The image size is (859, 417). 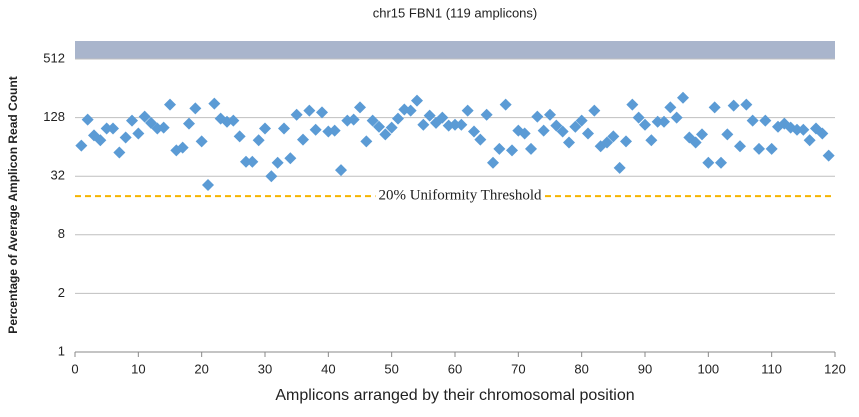 What do you see at coordinates (328, 368) in the screenshot?
I see `x-tick-label: 40` at bounding box center [328, 368].